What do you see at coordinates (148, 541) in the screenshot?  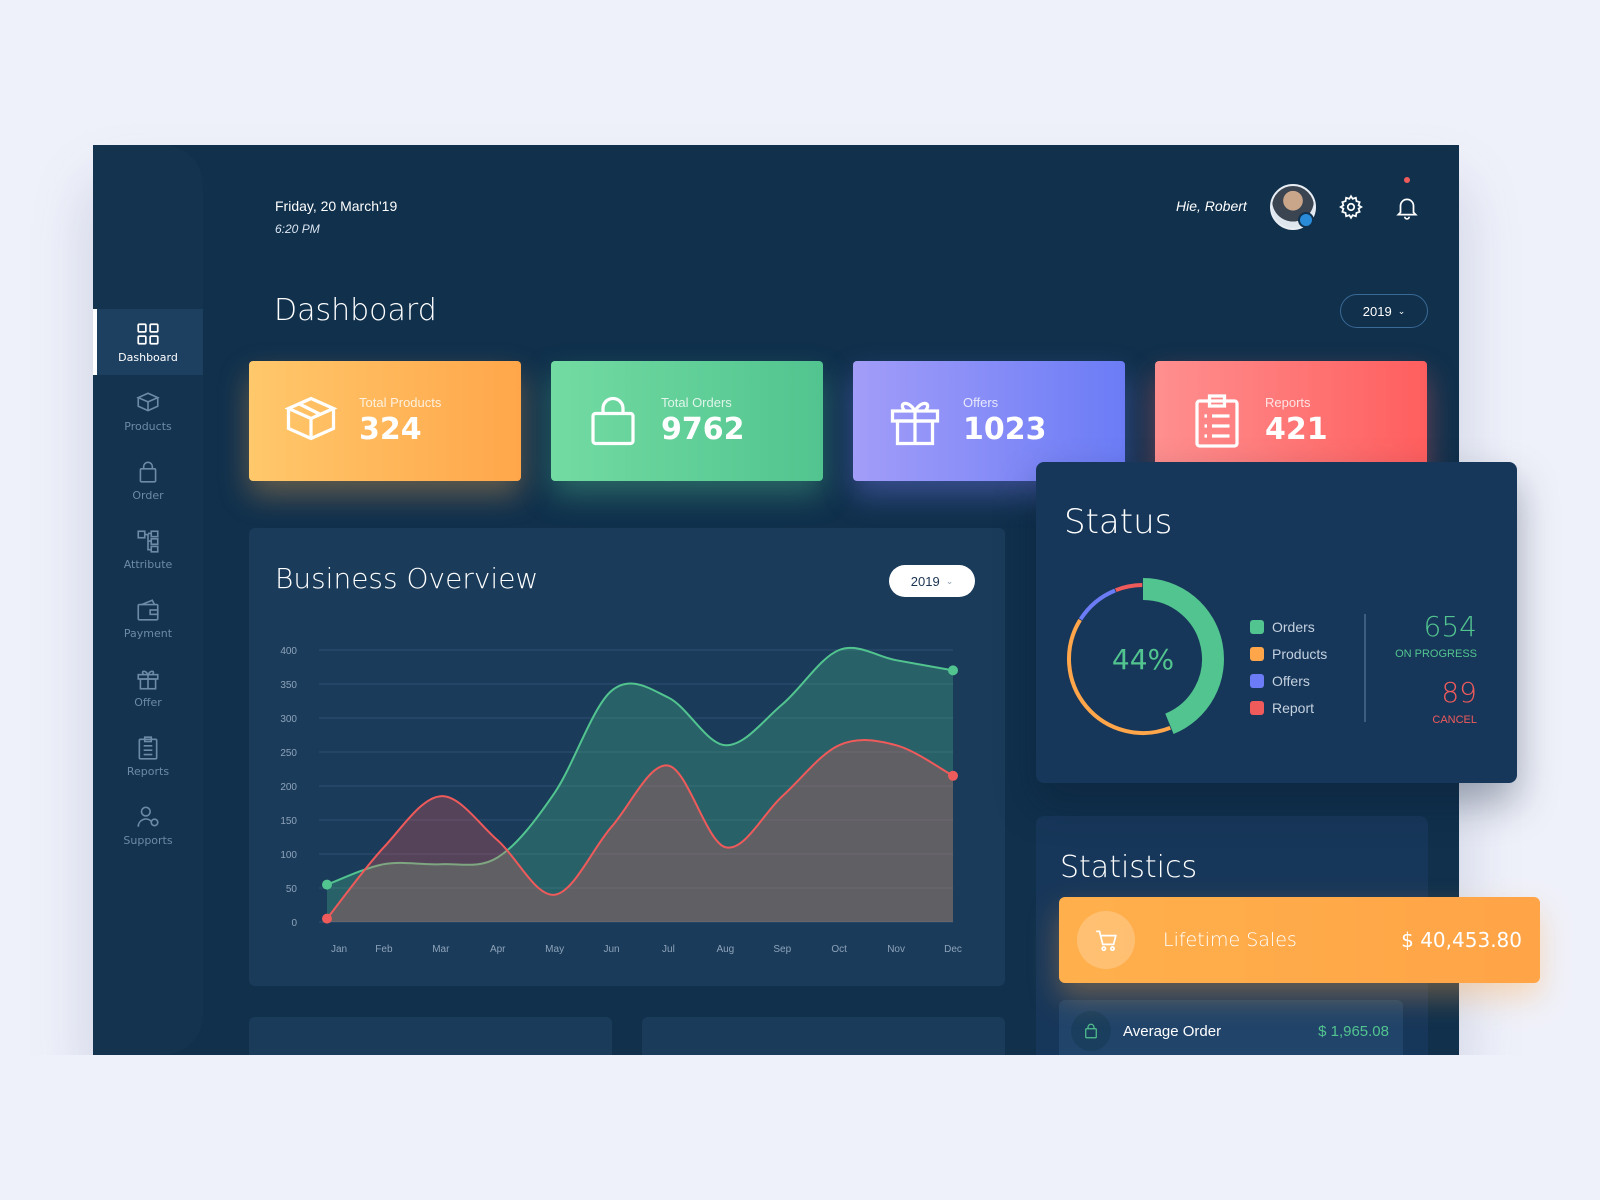 I see `hierarchy-icon` at bounding box center [148, 541].